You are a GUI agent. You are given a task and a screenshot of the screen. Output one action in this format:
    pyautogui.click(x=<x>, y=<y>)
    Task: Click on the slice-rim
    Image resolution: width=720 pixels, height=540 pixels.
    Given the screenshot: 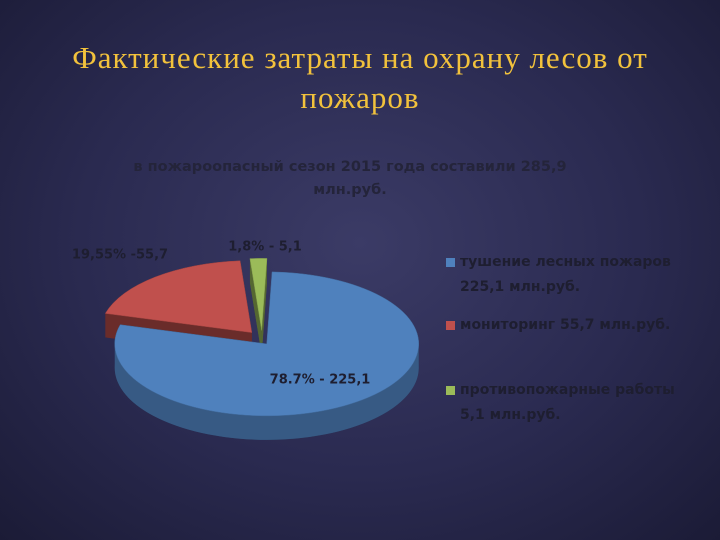 What is the action you would take?
    pyautogui.click(x=266, y=391)
    